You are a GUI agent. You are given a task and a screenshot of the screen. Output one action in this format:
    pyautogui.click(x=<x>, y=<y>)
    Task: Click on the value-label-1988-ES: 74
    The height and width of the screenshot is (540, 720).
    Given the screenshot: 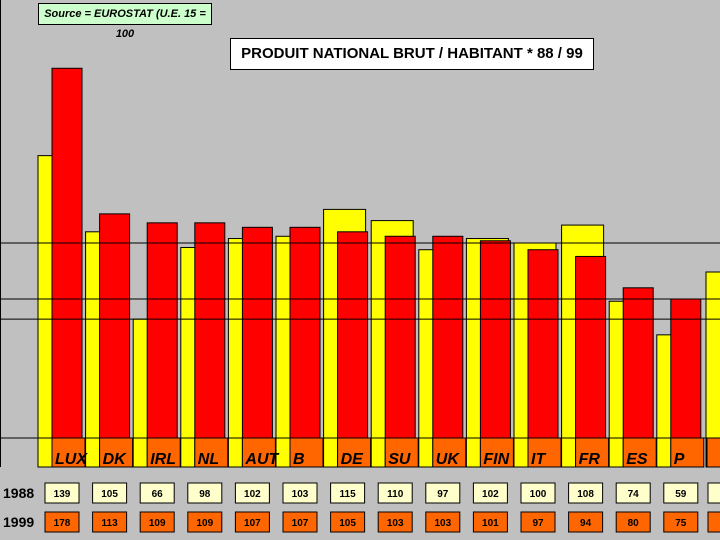 What is the action you would take?
    pyautogui.click(x=634, y=494)
    